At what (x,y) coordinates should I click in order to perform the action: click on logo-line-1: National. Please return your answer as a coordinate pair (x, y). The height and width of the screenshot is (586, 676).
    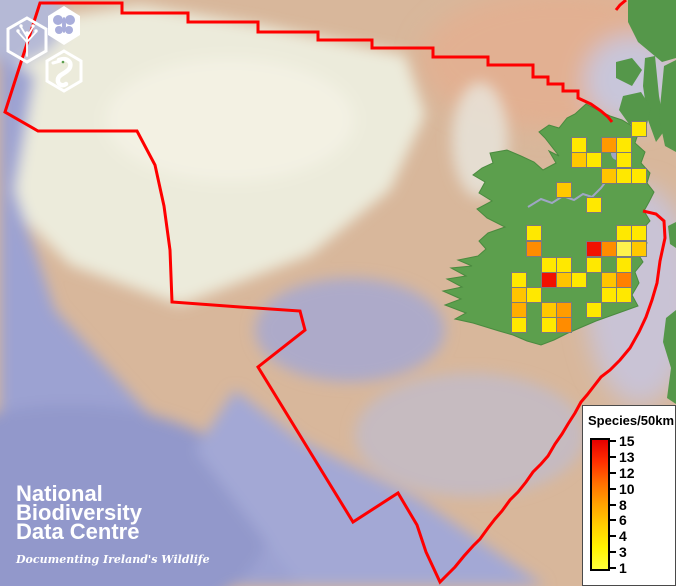
    Looking at the image, I should click on (59, 493).